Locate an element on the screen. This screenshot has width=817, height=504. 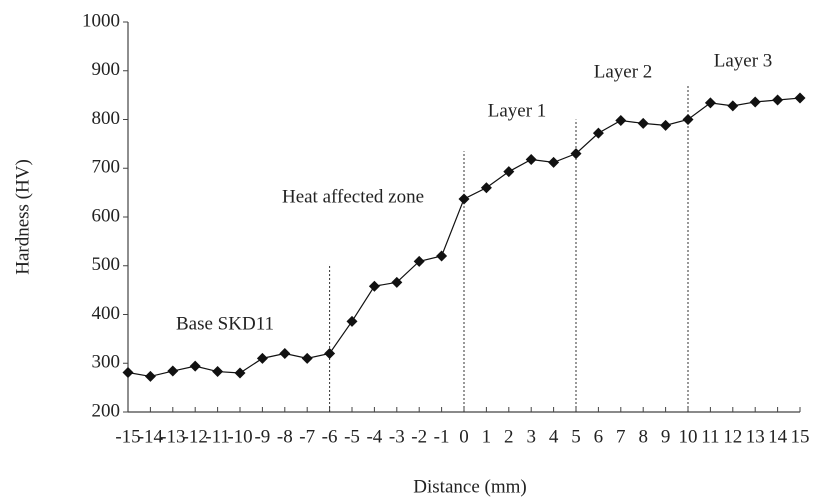
x-tick-label: -7 is located at coordinates (307, 436).